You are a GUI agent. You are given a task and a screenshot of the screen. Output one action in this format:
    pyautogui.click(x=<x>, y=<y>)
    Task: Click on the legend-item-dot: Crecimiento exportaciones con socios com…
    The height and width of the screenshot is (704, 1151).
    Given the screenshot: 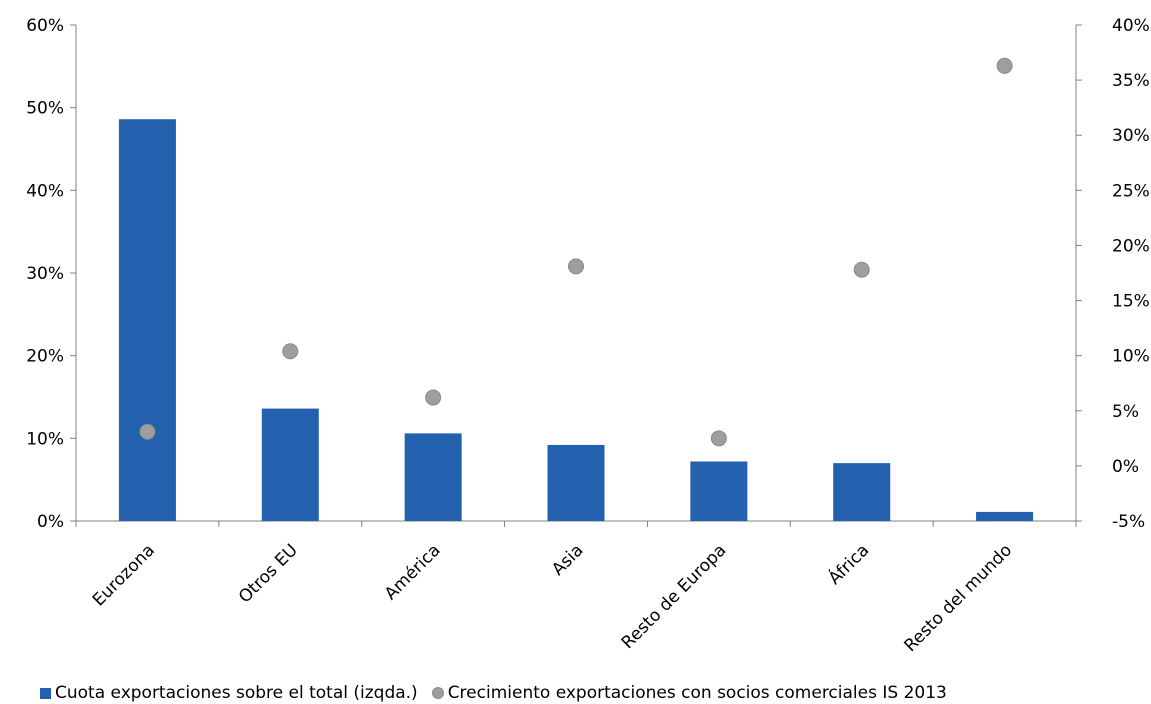 What is the action you would take?
    pyautogui.click(x=689, y=693)
    